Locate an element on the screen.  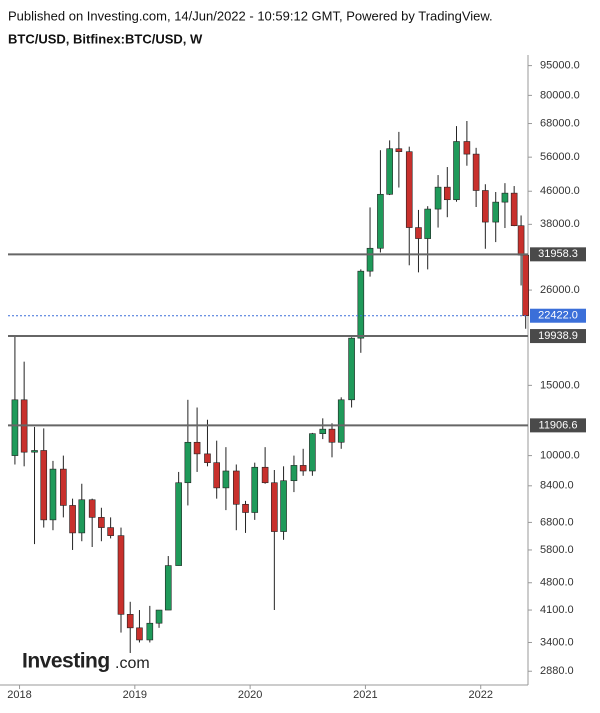
level-label: 19938.9 is located at coordinates (558, 336).